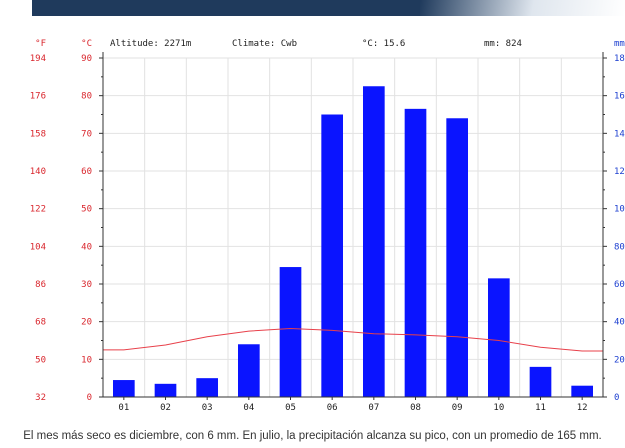  What do you see at coordinates (86, 44) in the screenshot?
I see `celsius-unit-label: °C` at bounding box center [86, 44].